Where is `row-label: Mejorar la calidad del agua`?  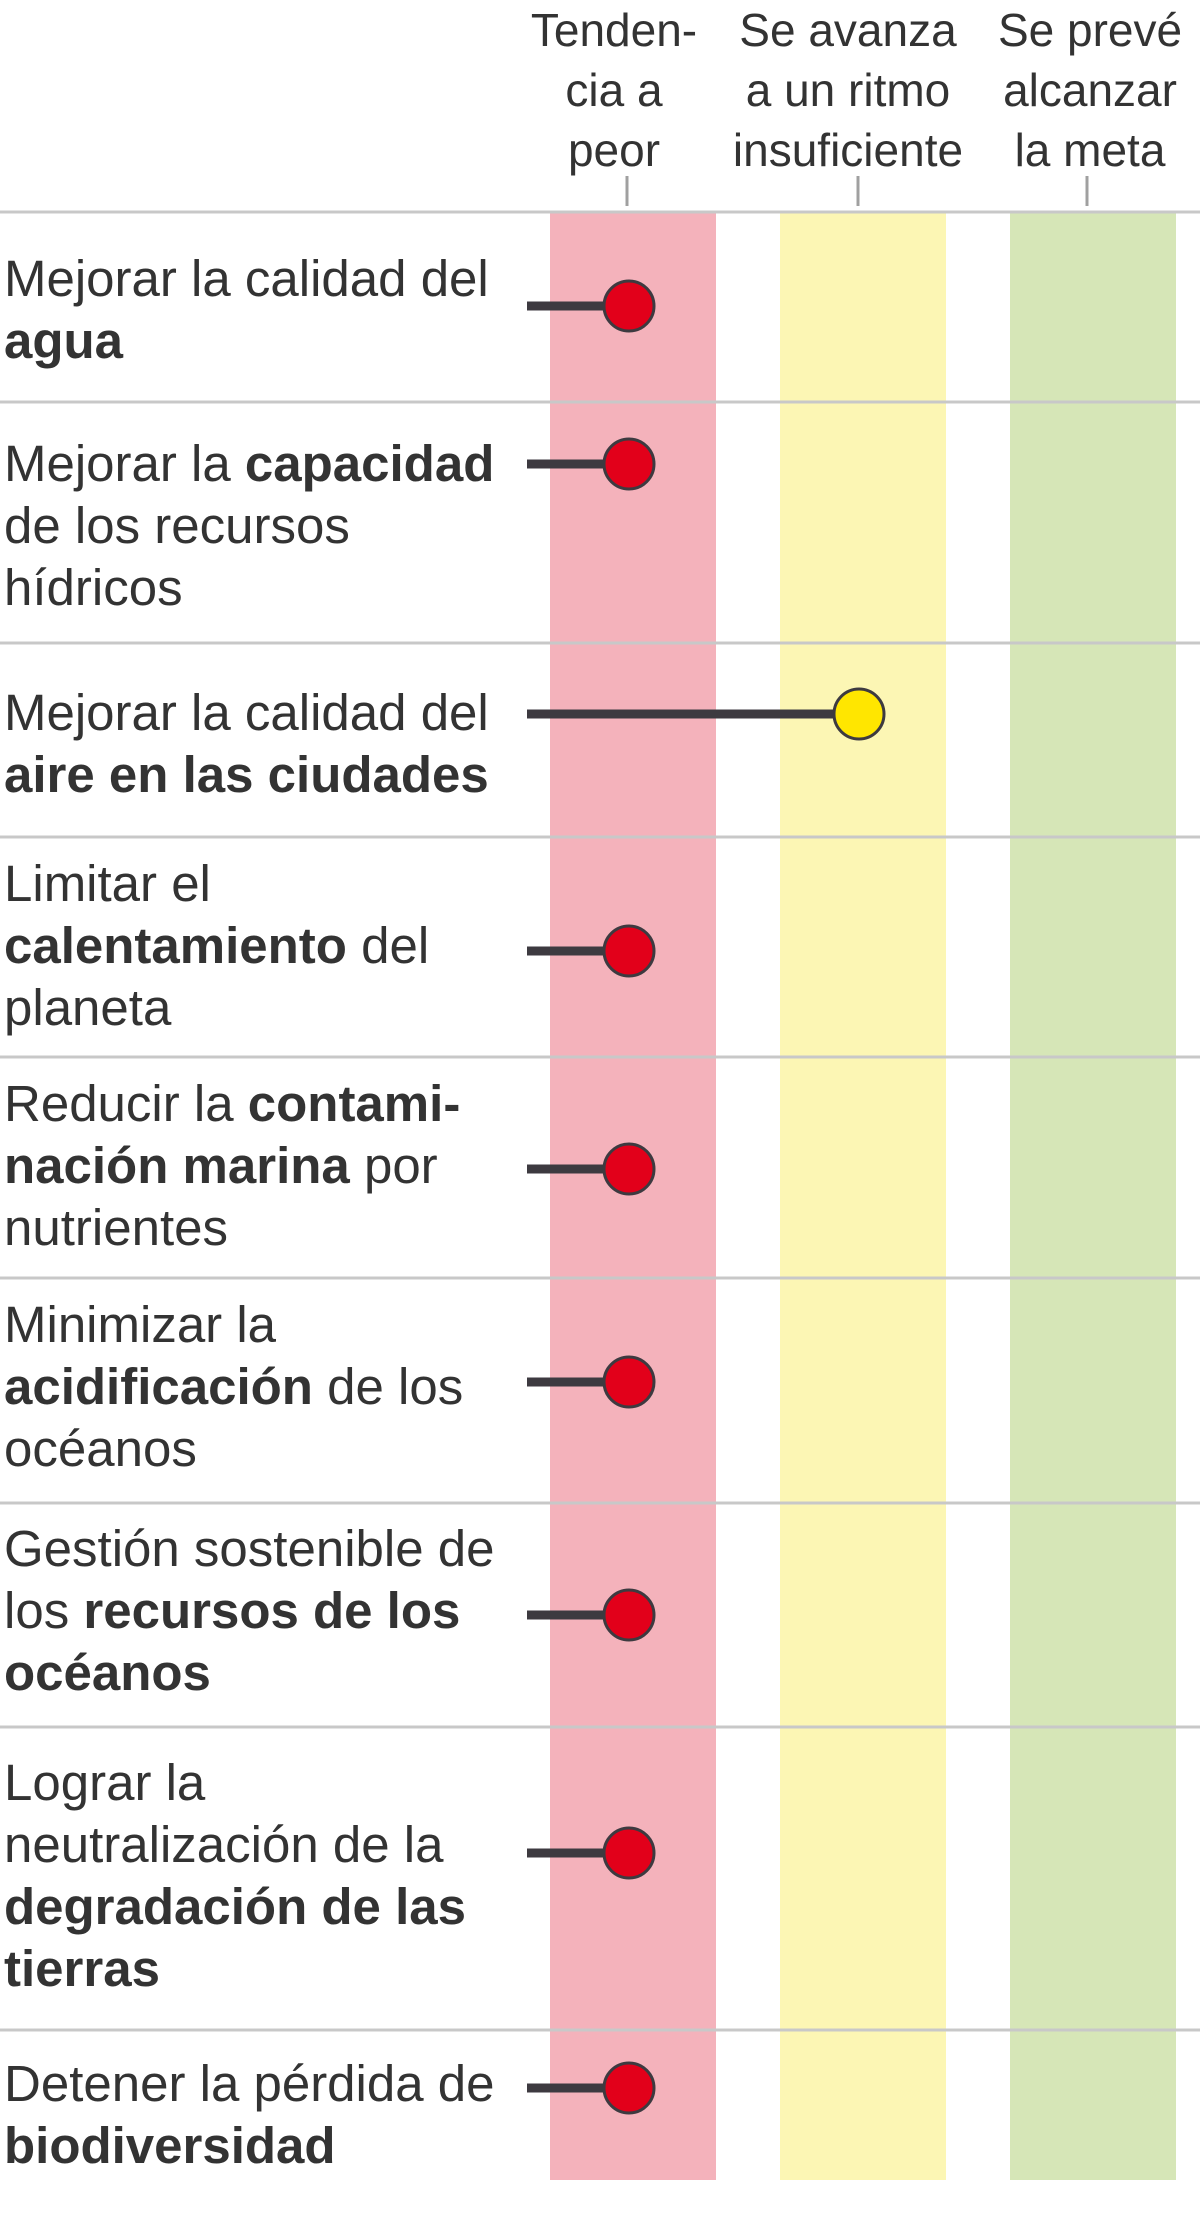
row-label: Mejorar la calidad del agua is located at coordinates (264, 310).